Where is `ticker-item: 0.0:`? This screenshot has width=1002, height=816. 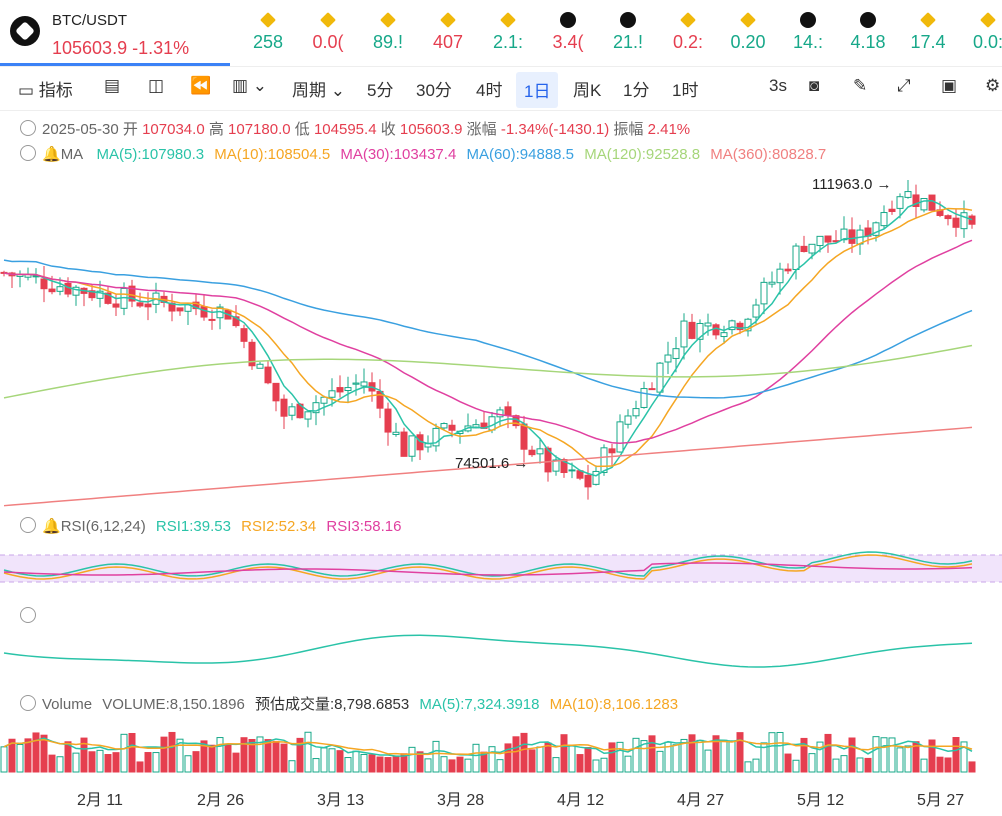
ticker-item: 0.0: is located at coordinates (980, 33).